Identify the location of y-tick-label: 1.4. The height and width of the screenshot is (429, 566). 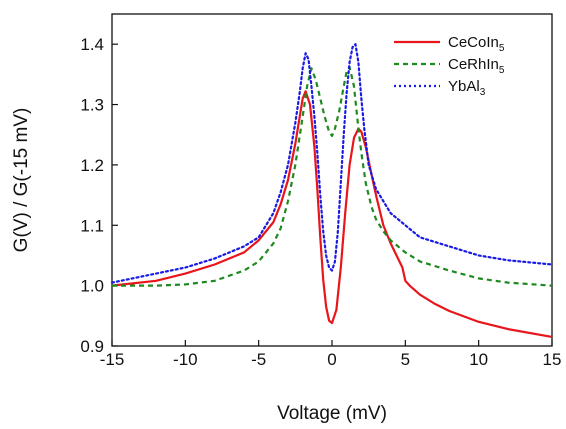
(92, 44).